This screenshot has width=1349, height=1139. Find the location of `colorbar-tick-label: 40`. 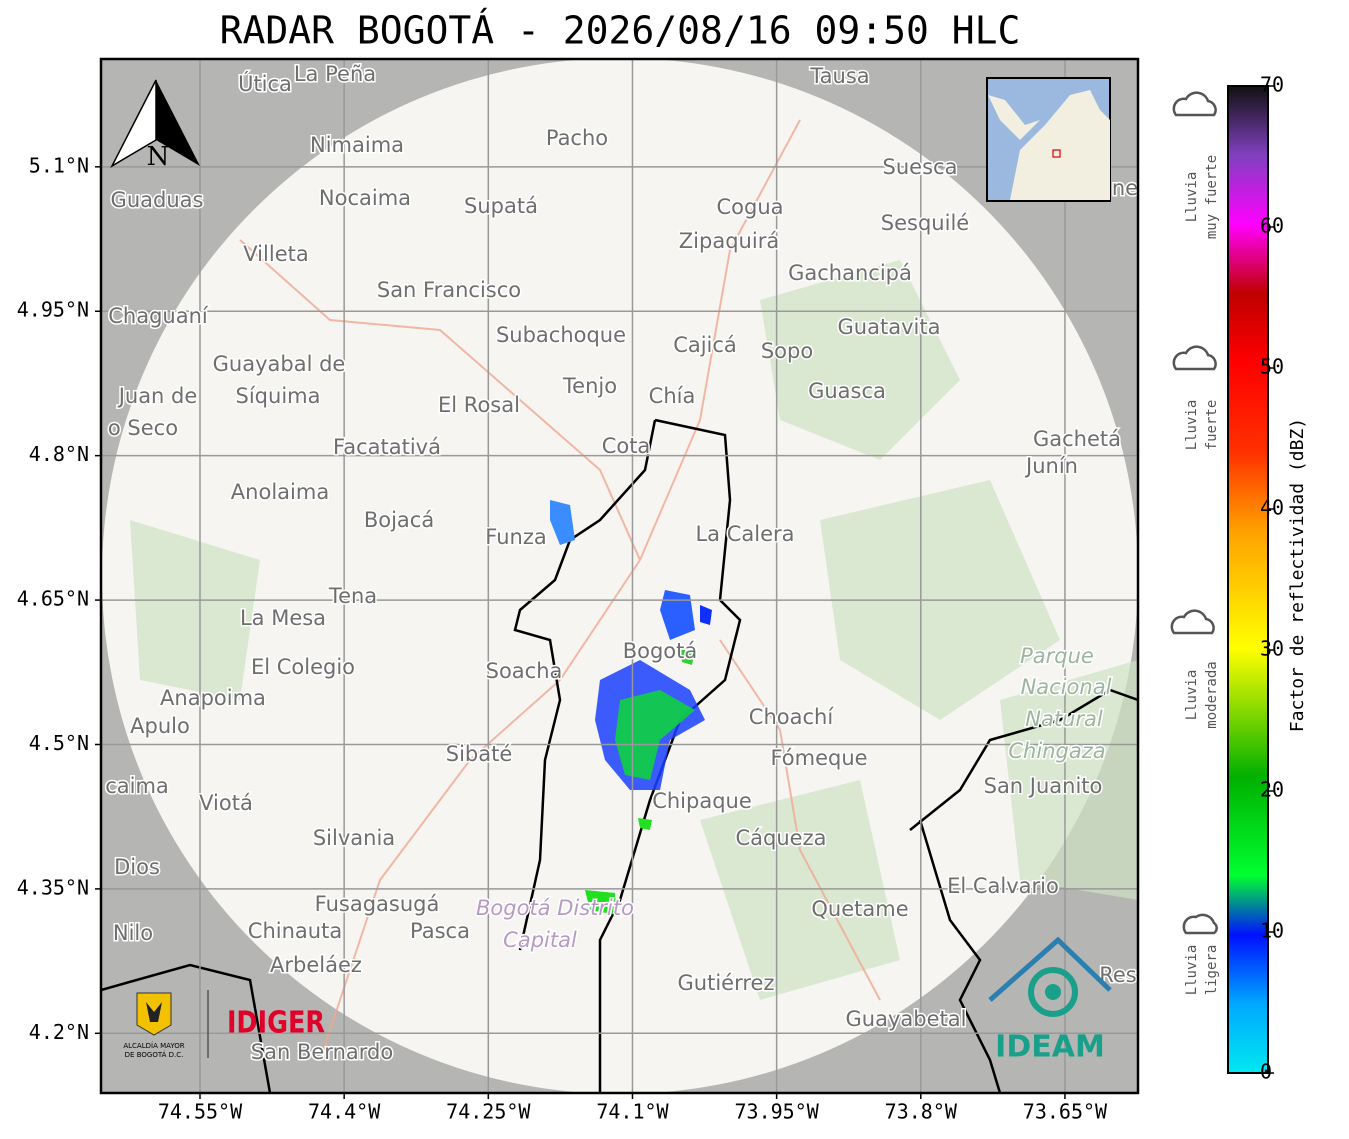

colorbar-tick-label: 40 is located at coordinates (1272, 508).